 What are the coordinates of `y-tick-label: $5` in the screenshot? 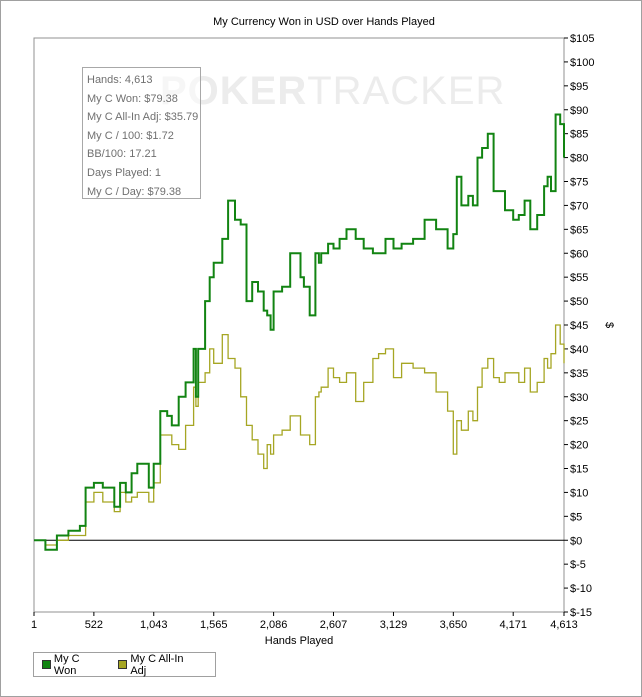 It's located at (576, 517).